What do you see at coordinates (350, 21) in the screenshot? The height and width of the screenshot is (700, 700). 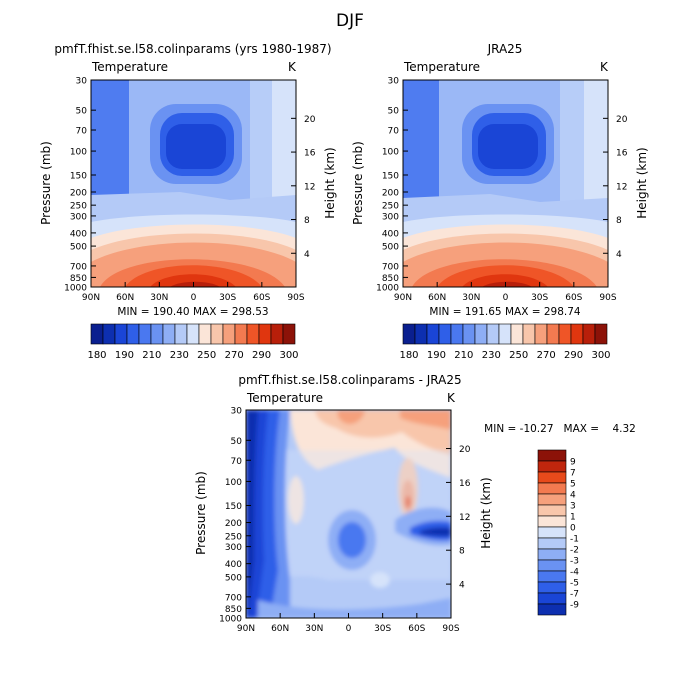 I see `page-title: DJF` at bounding box center [350, 21].